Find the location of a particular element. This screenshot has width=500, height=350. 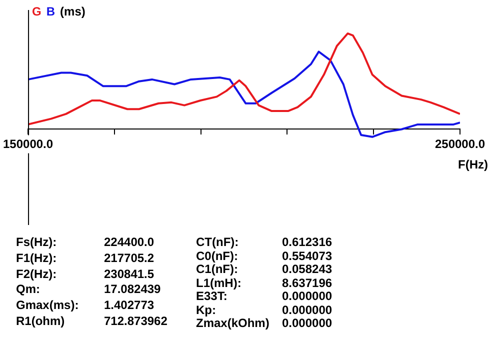

x-tick-label: 250000.0 is located at coordinates (460, 143).